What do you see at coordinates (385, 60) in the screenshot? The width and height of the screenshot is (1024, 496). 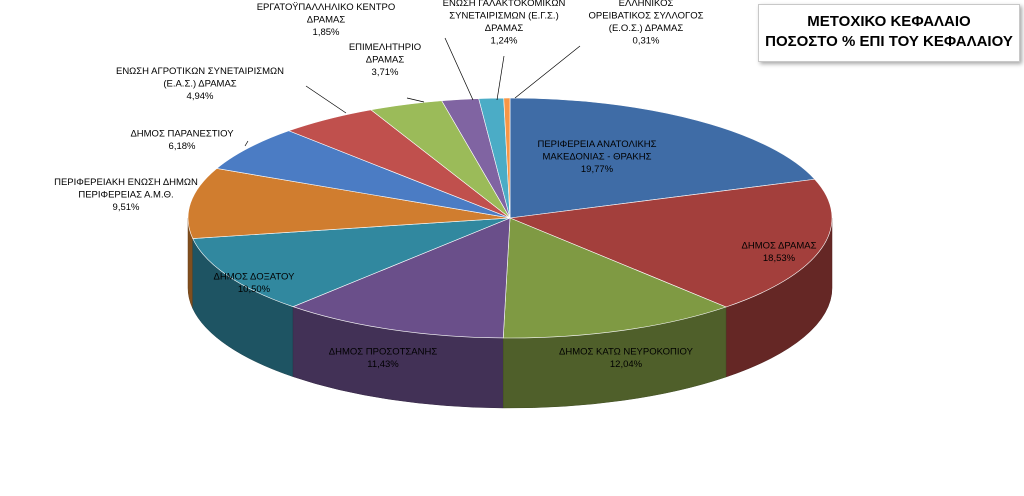 I see `slice-label-line-8-1: ΔΡΑΜΑΣ` at bounding box center [385, 60].